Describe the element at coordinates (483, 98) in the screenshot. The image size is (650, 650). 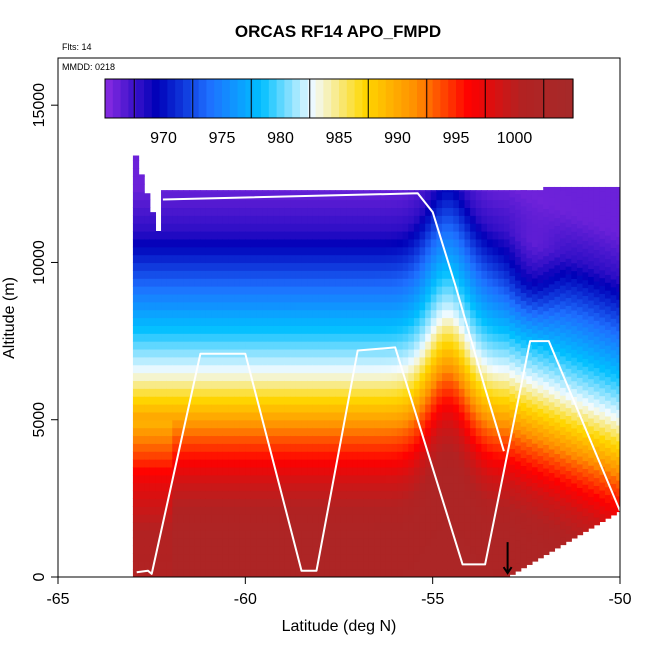
I see `colorbar-segment` at that location.